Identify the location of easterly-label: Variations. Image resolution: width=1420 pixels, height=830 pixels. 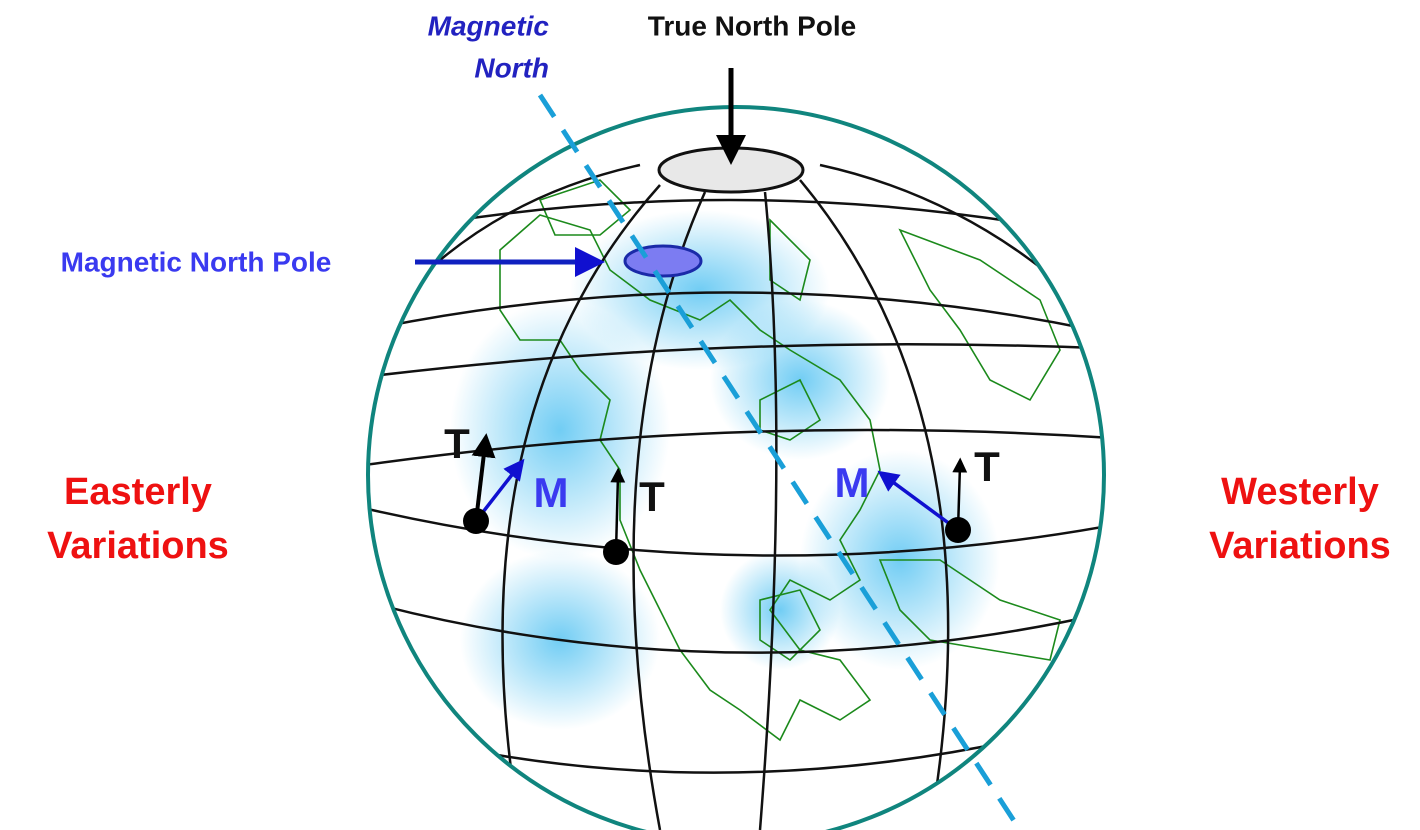
(138, 546).